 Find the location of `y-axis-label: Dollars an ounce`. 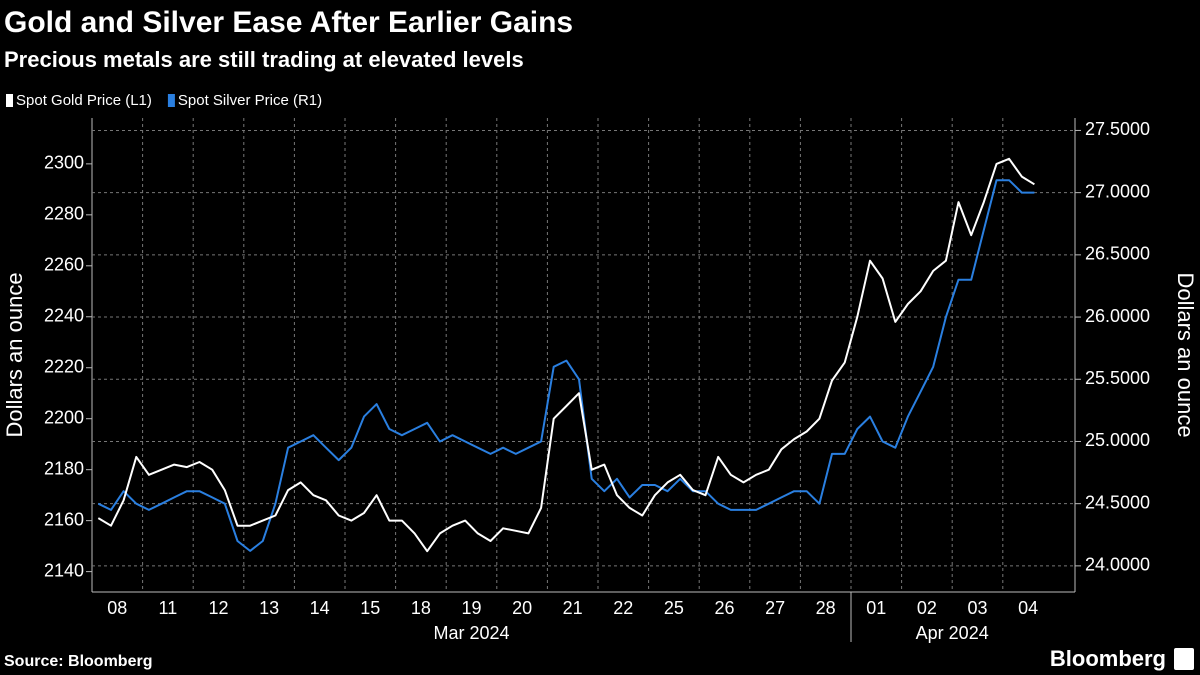

y-axis-label: Dollars an ounce is located at coordinates (14, 354).